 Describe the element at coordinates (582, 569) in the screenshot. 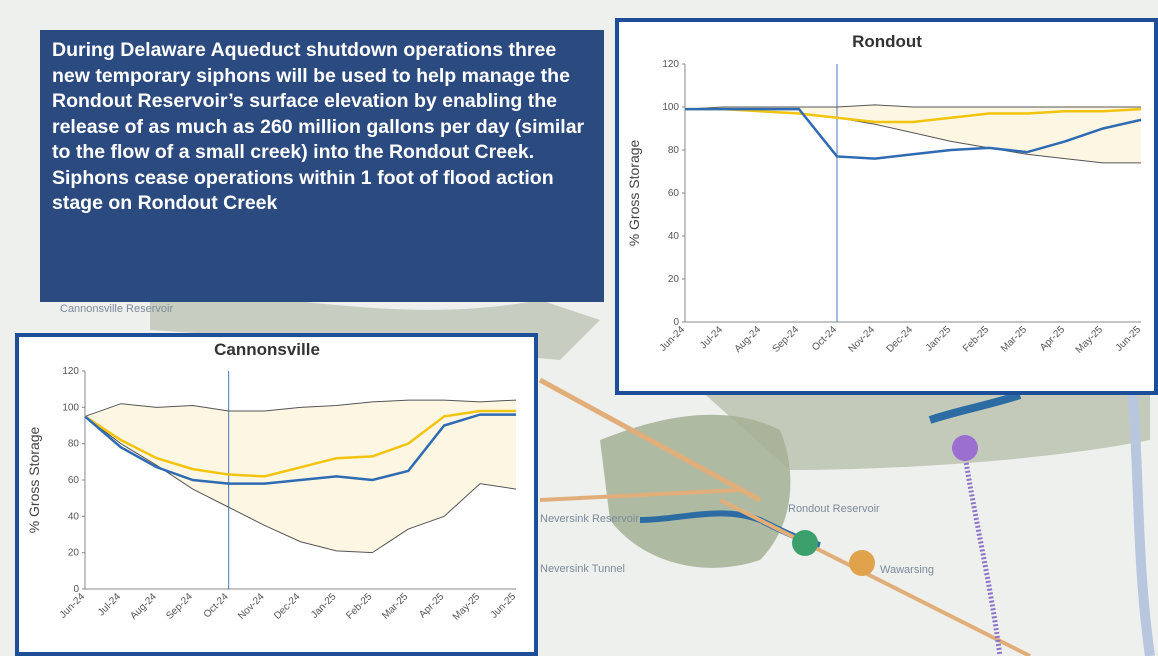

I see `map-label: Neversink Tunnel` at that location.